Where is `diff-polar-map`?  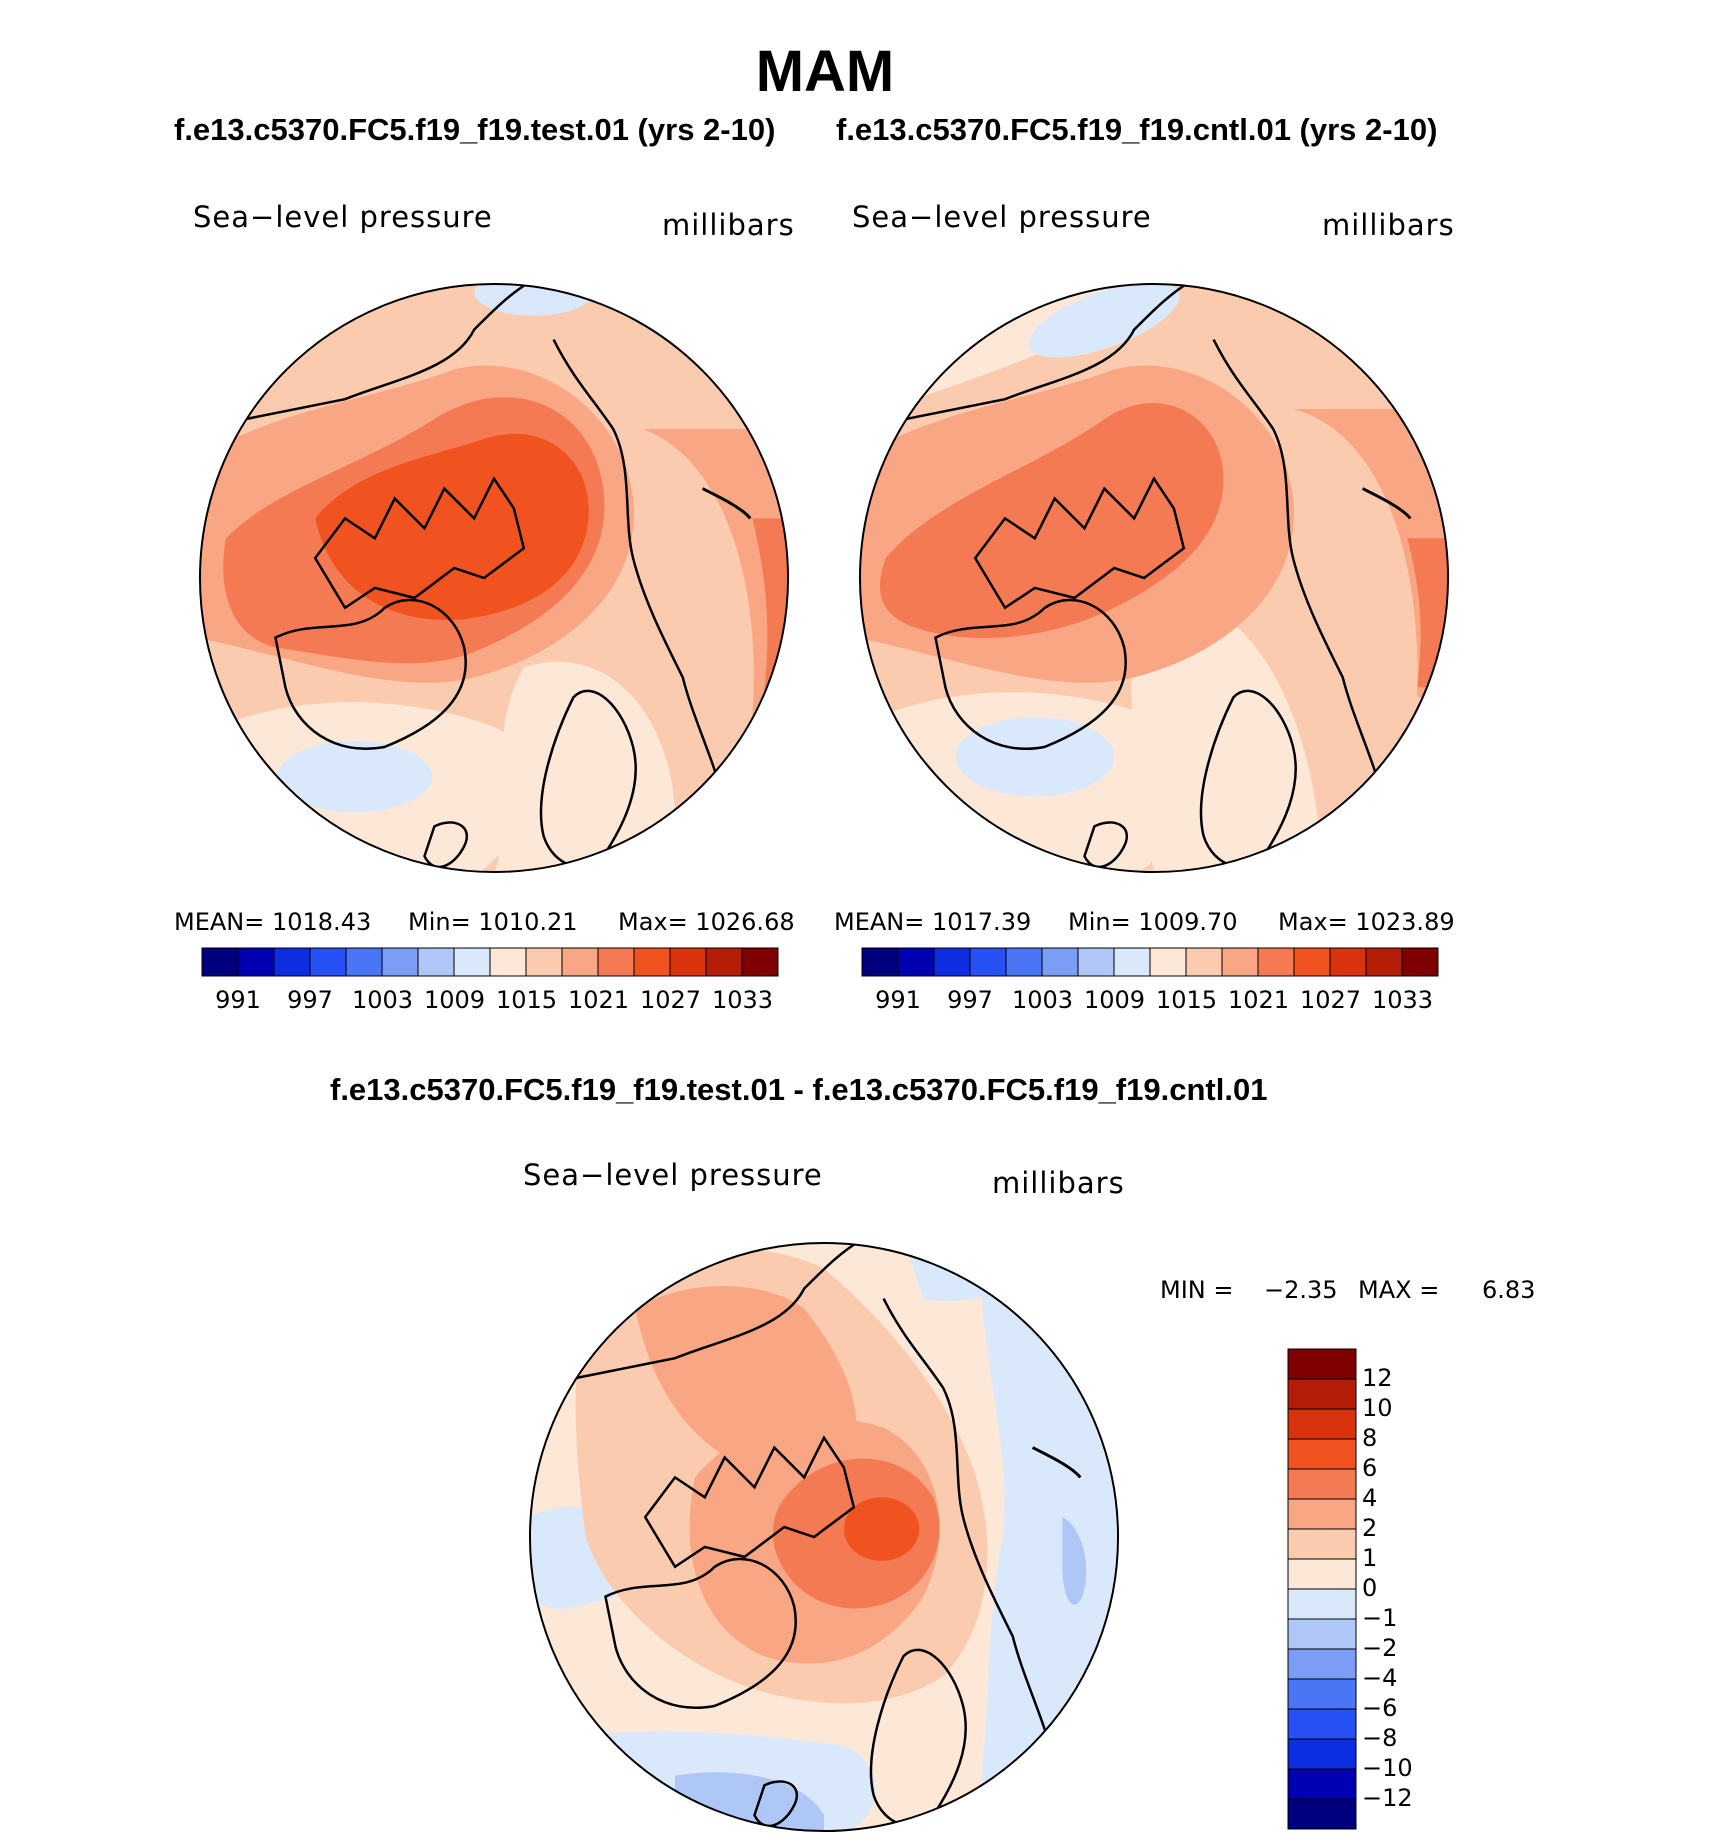
diff-polar-map is located at coordinates (824, 1537).